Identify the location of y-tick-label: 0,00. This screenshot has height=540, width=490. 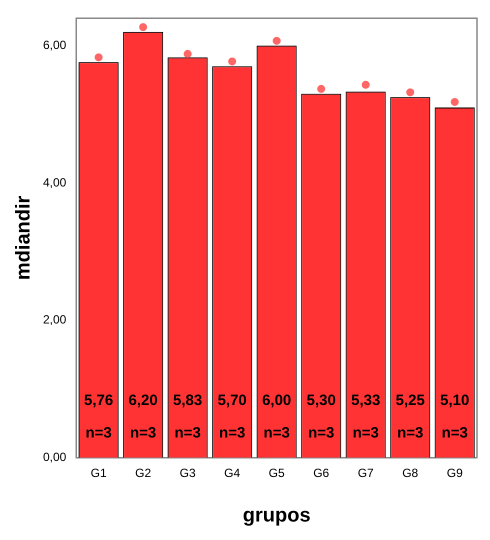
(54, 457).